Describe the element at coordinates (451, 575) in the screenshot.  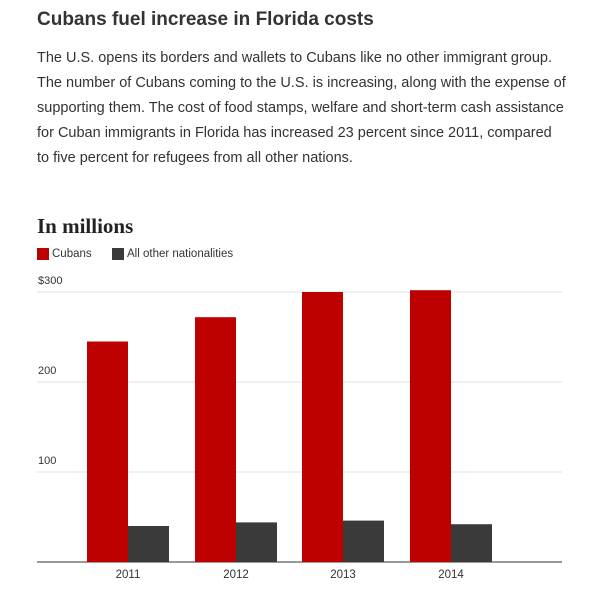
I see `x-tick-label: 2014` at that location.